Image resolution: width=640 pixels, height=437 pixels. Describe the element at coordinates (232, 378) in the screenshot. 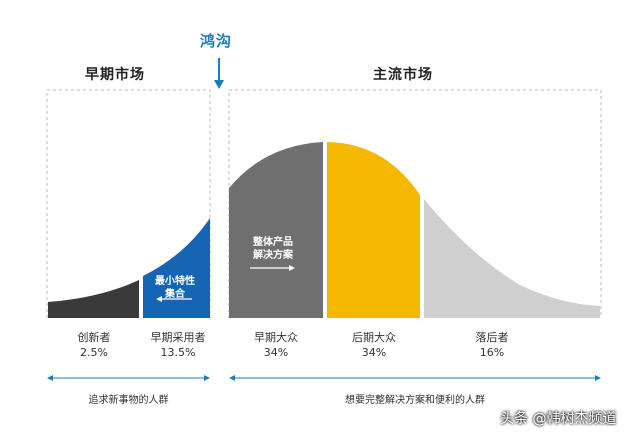

I see `right-range-arrow-left` at that location.